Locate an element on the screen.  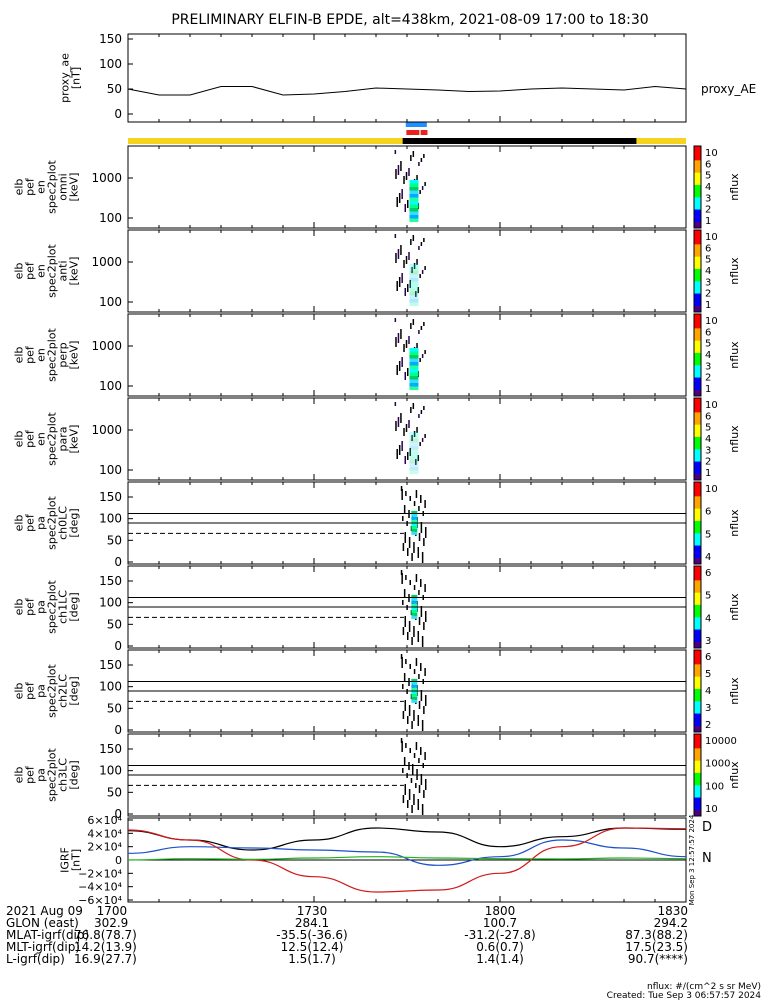
colorbar-label: nflux is located at coordinates (734, 523).